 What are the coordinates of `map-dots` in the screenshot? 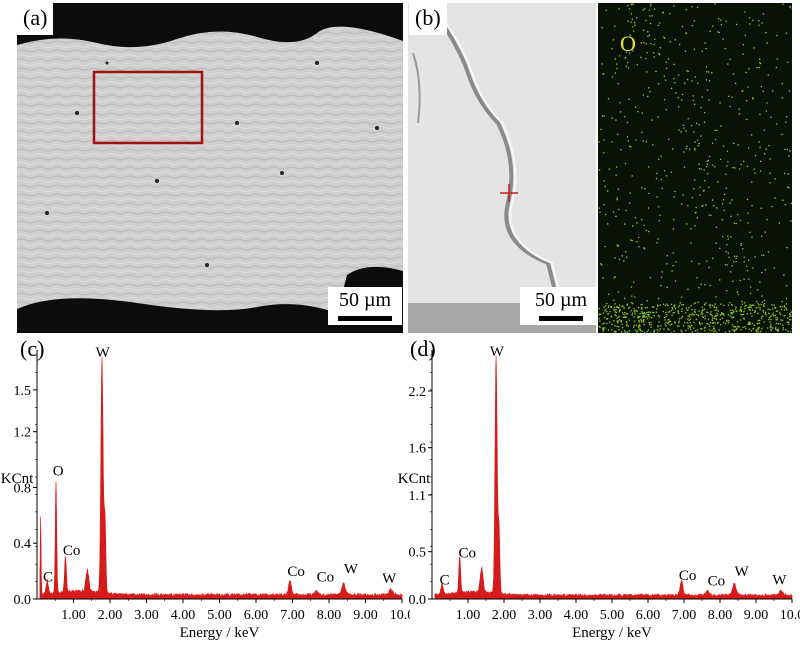 It's located at (695, 168).